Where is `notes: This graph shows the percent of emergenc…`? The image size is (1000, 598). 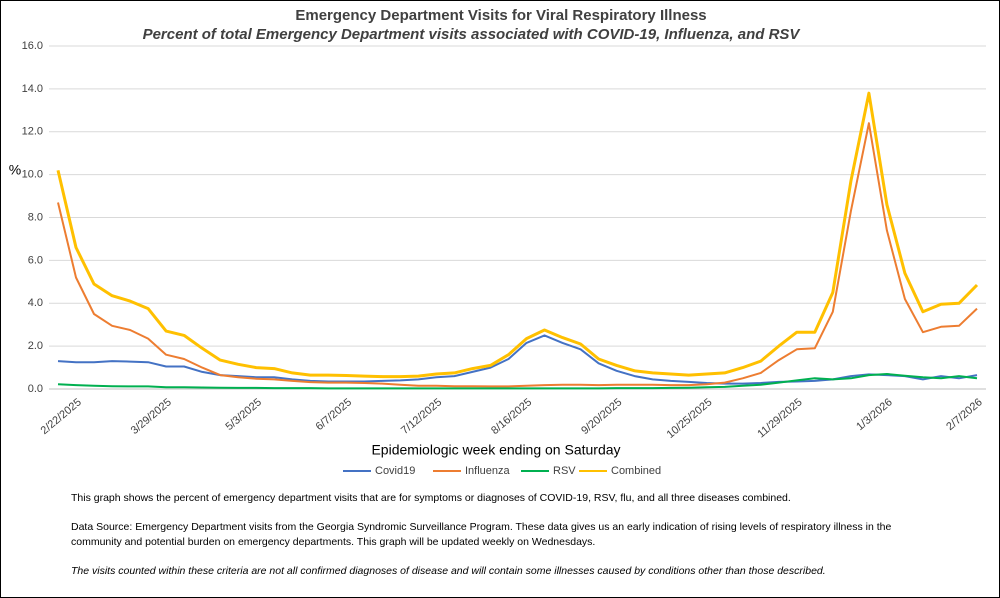 notes: This graph shows the percent of emergenc… is located at coordinates (486, 542).